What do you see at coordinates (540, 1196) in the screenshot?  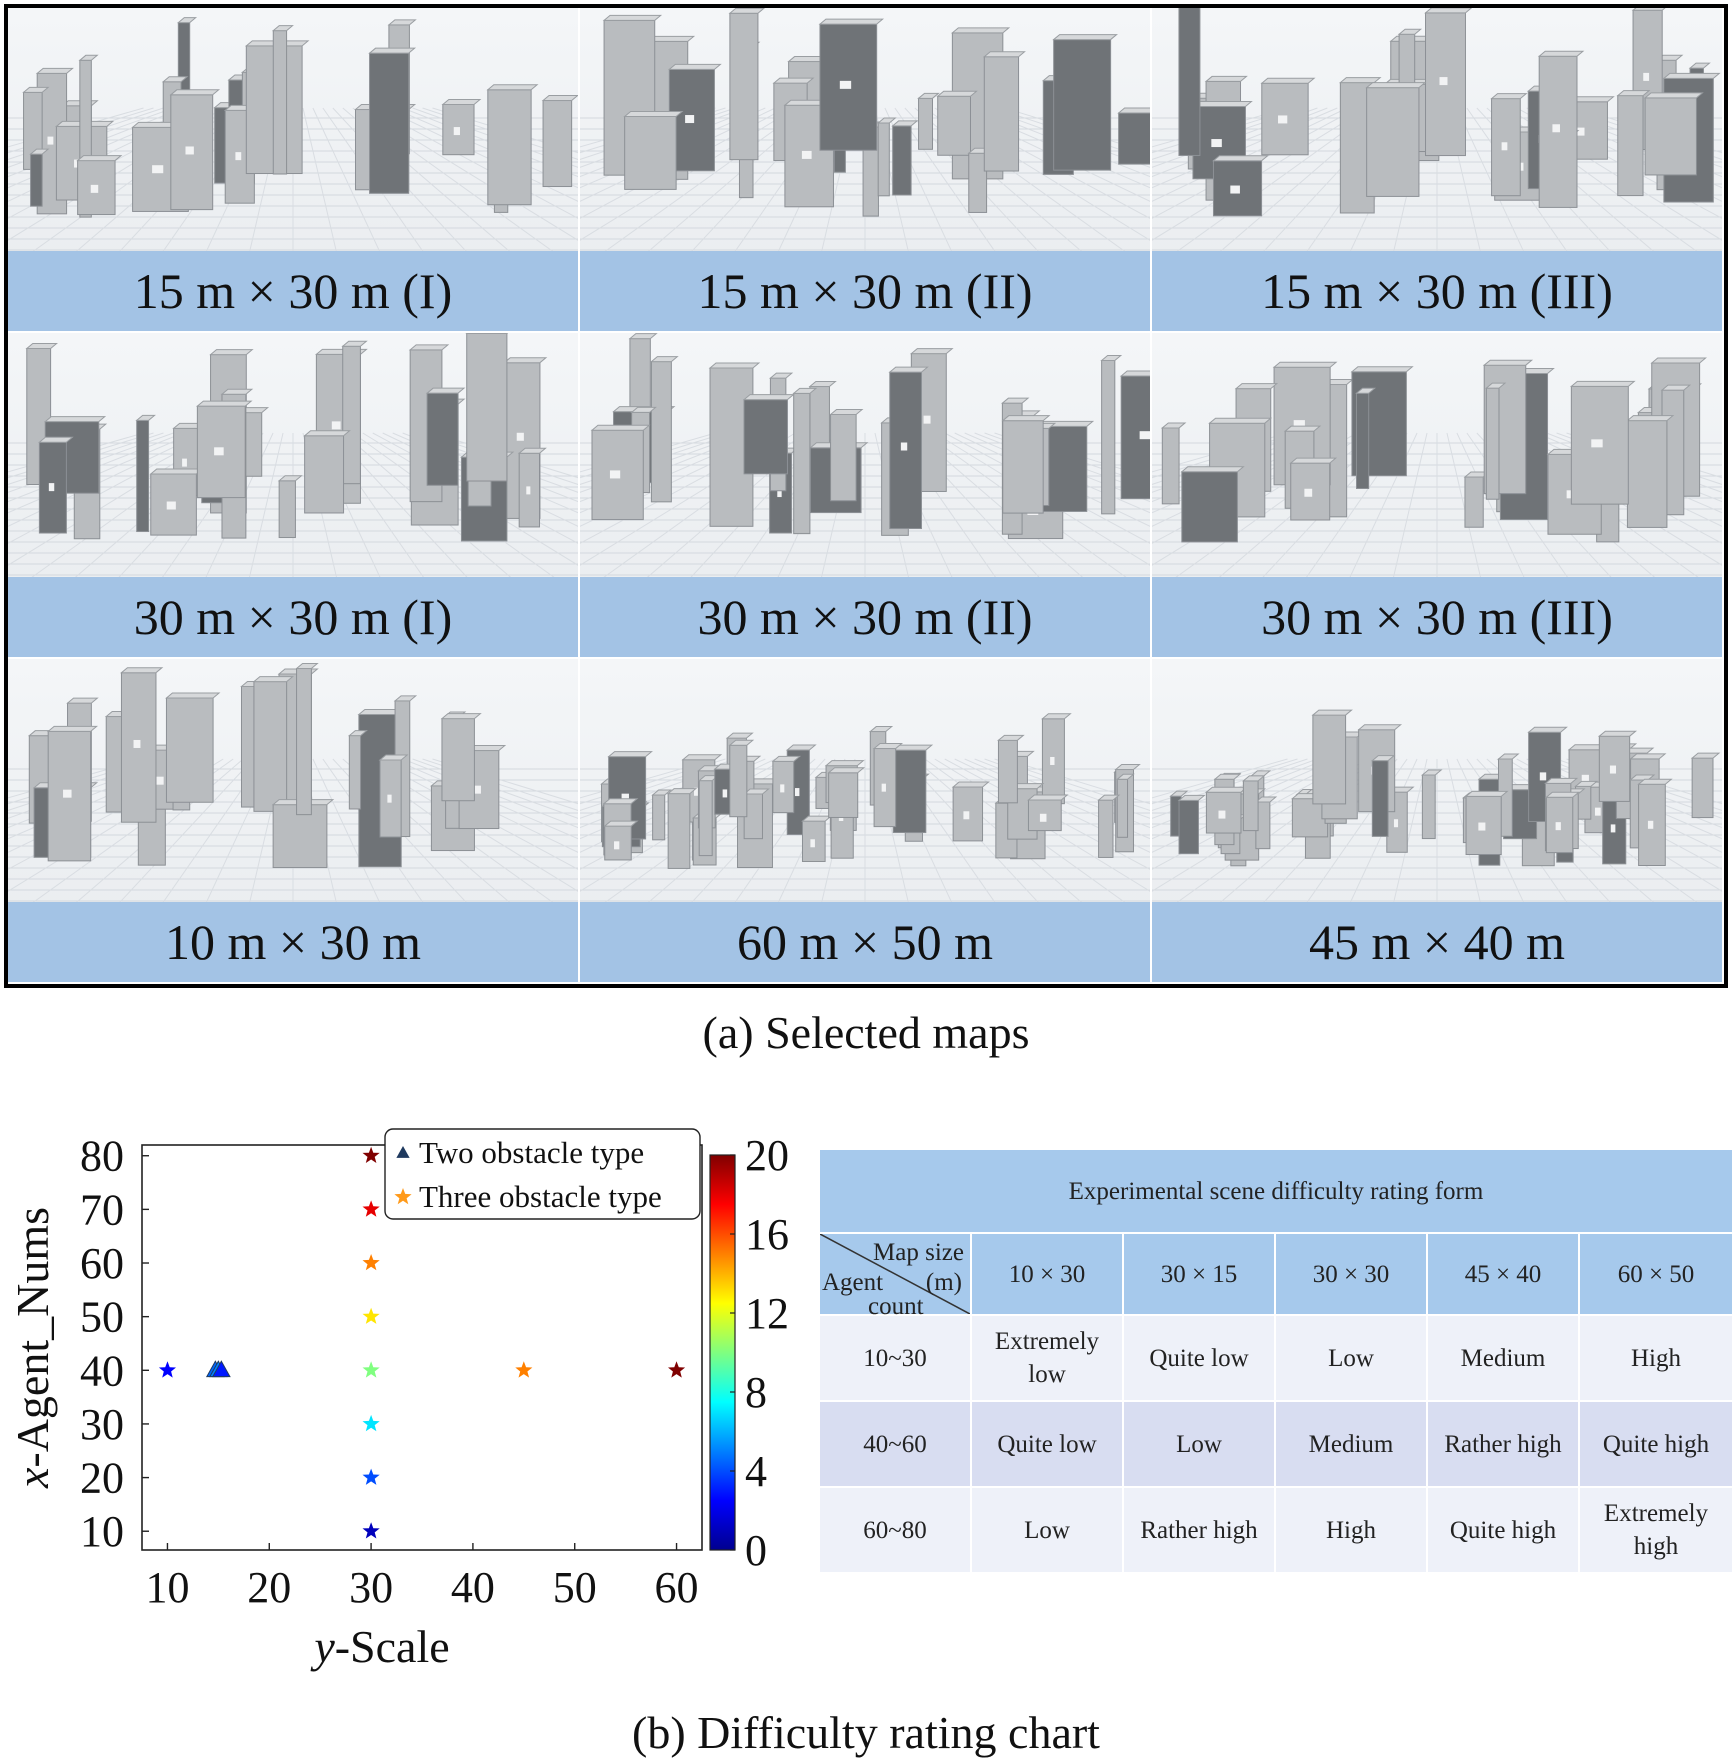 I see `legend-entry: Three obstacle type` at bounding box center [540, 1196].